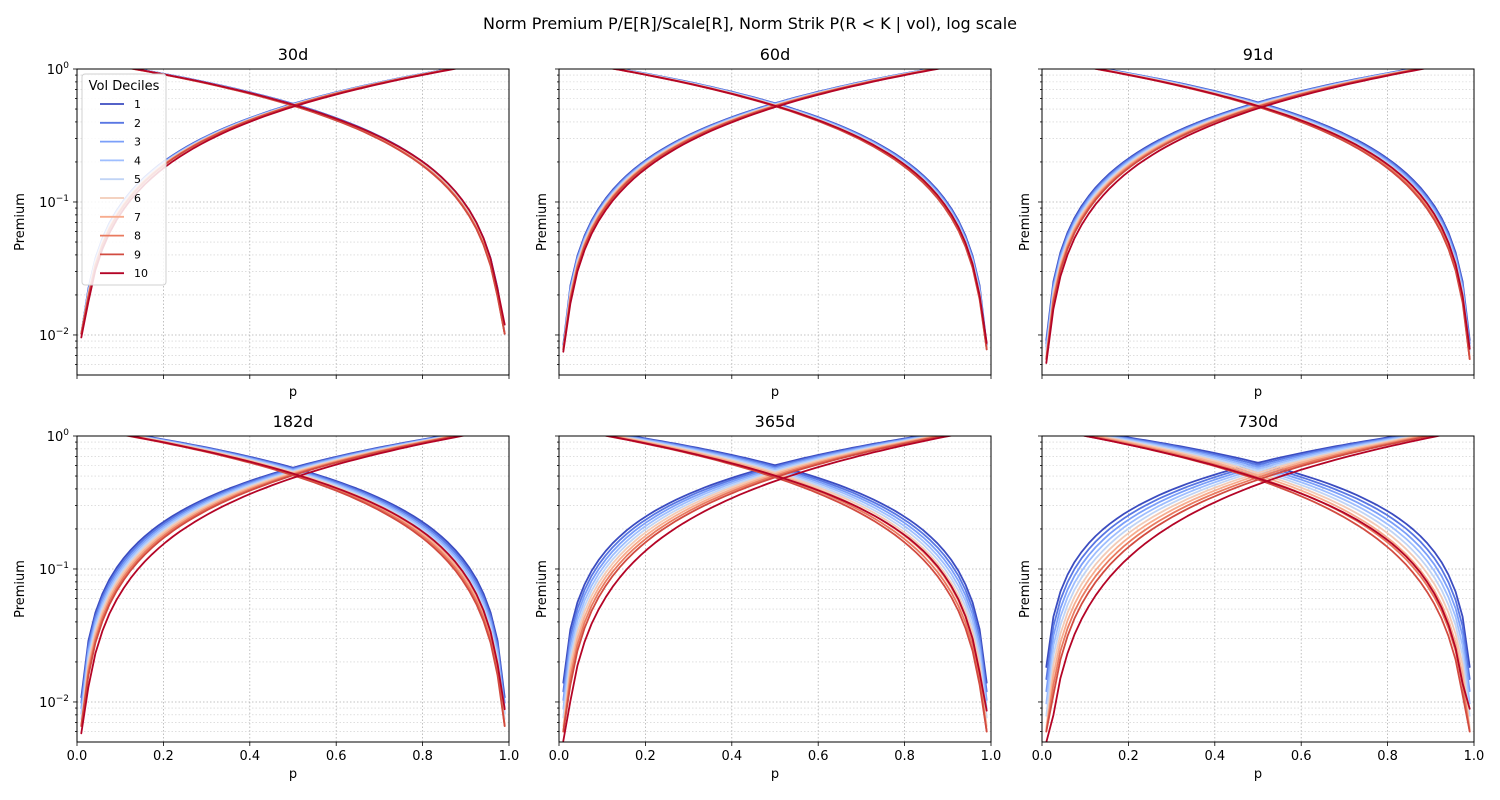  Describe the element at coordinates (1258, 421) in the screenshot. I see `panel-title: 730d` at that location.